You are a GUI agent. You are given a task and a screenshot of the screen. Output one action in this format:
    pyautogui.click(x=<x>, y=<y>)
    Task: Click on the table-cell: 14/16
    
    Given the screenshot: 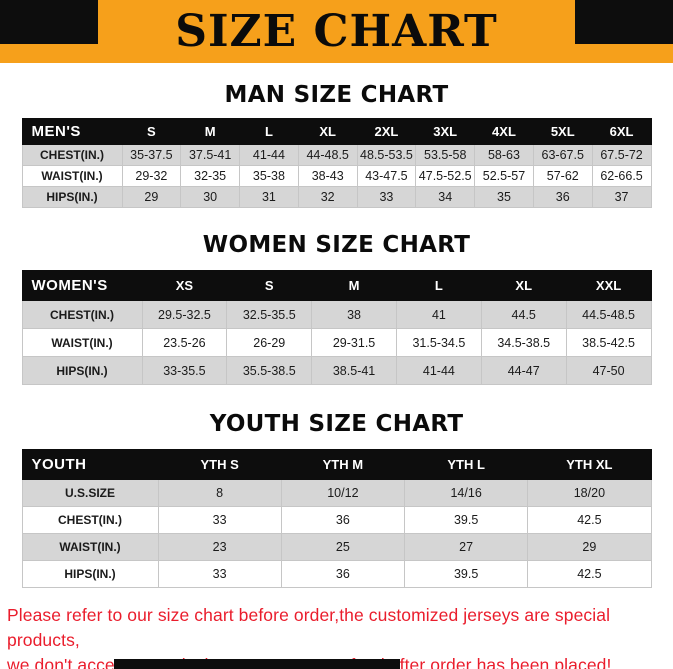 What is the action you would take?
    pyautogui.click(x=466, y=493)
    